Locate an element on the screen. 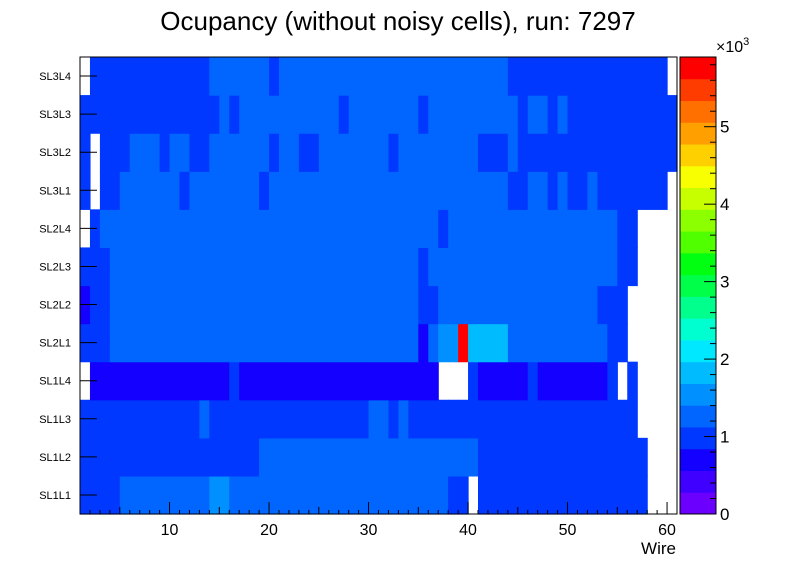  x-axis-ticks: 10 20 30 40 50 60 is located at coordinates (378, 520).